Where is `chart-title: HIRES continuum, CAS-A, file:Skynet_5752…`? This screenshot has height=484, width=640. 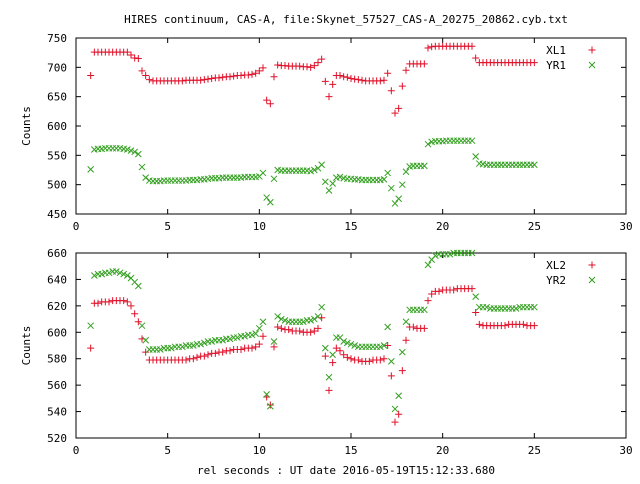 chart-title: HIRES continuum, CAS-A, file:Skynet_5752… is located at coordinates (346, 19).